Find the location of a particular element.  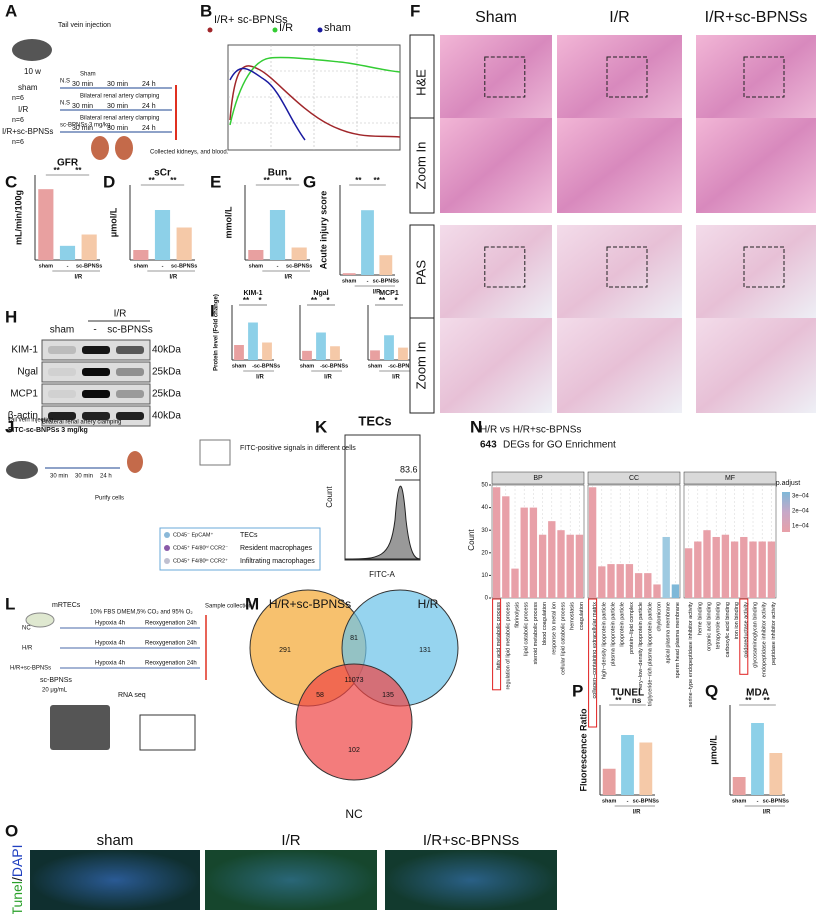

zoom-box is located at coordinates (627, 267).